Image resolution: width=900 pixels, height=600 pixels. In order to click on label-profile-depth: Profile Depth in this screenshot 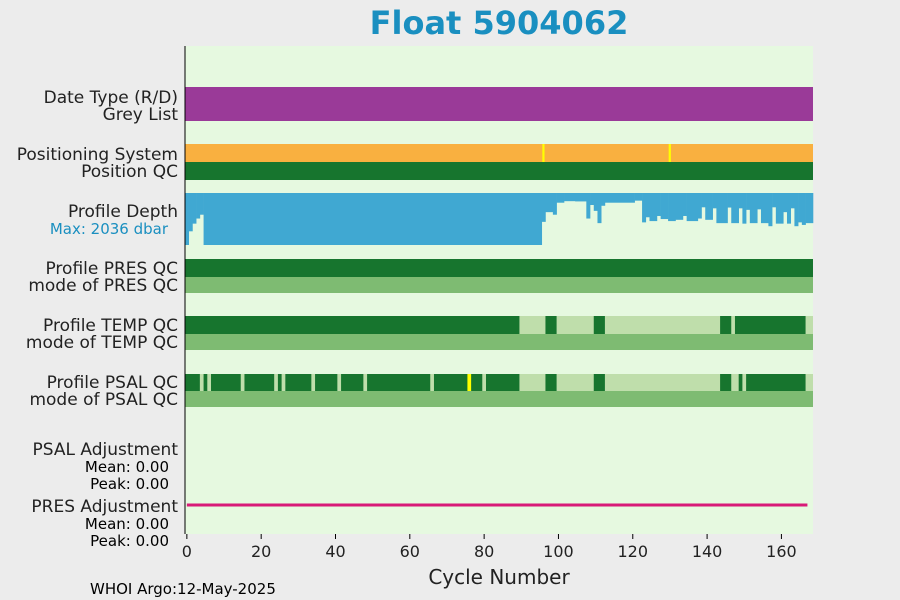, I will do `click(123, 212)`.